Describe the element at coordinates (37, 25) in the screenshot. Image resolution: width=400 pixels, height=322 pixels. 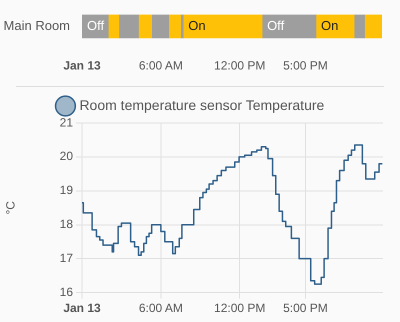
I see `y-tick-label: Main Room` at that location.